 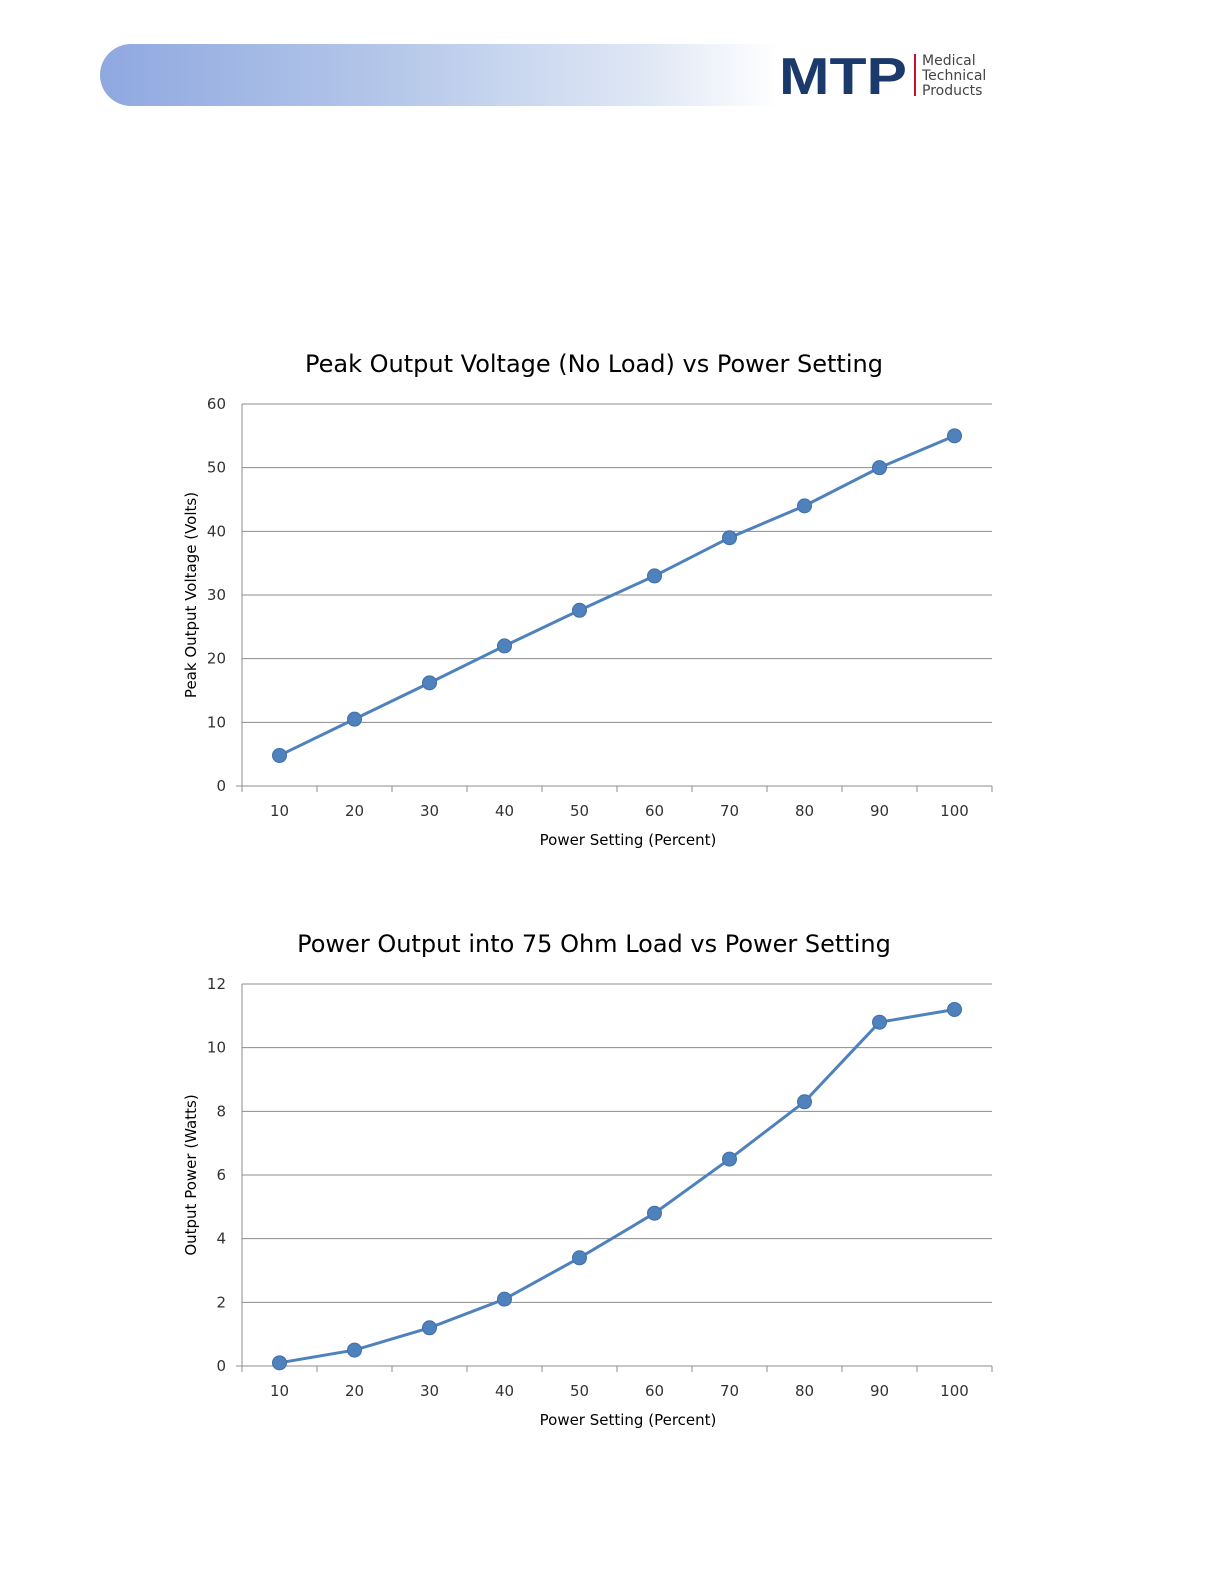 What do you see at coordinates (440, 75) in the screenshot?
I see `header-banner` at bounding box center [440, 75].